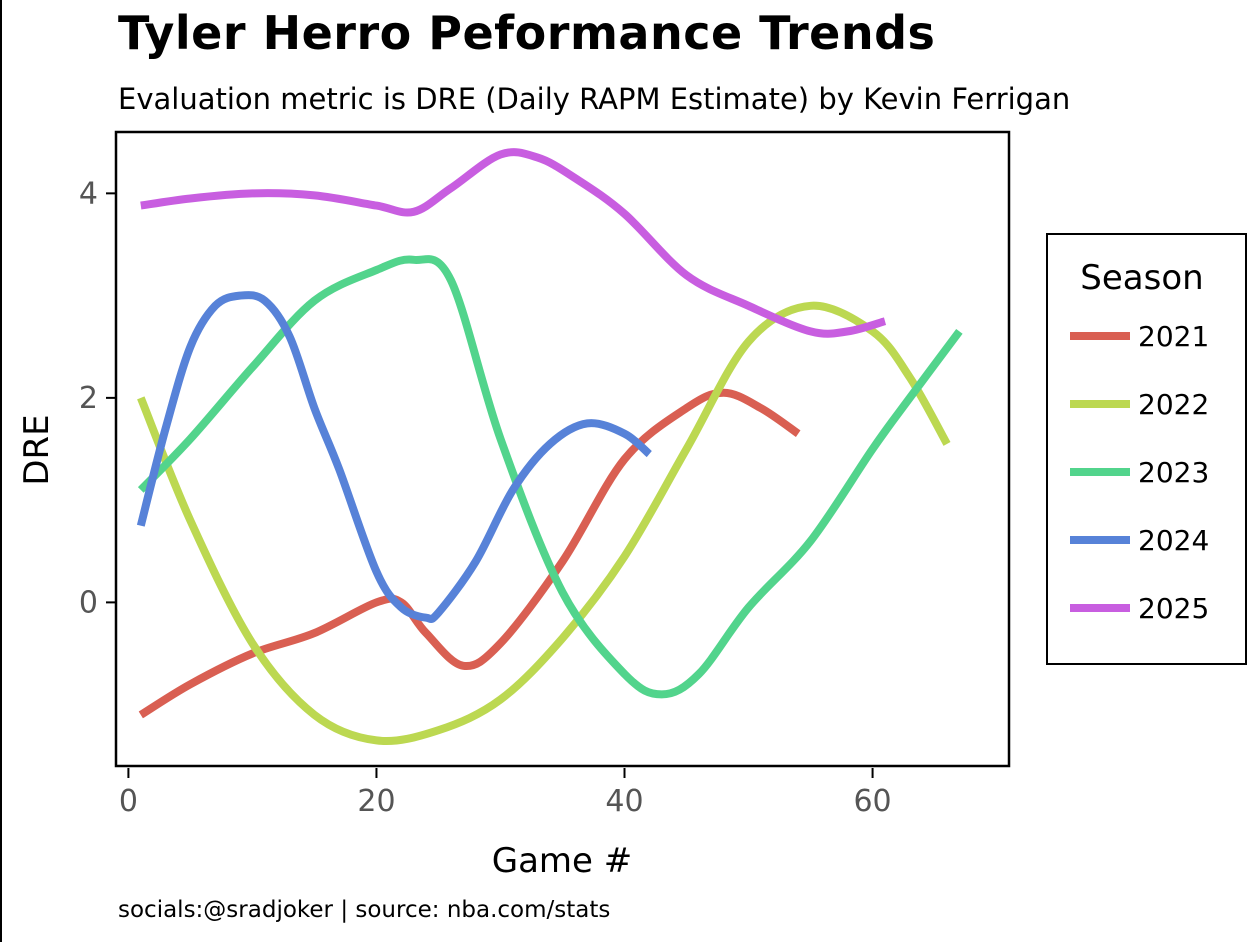  What do you see at coordinates (37, 449) in the screenshot?
I see `y-axis-label: DRE` at bounding box center [37, 449].